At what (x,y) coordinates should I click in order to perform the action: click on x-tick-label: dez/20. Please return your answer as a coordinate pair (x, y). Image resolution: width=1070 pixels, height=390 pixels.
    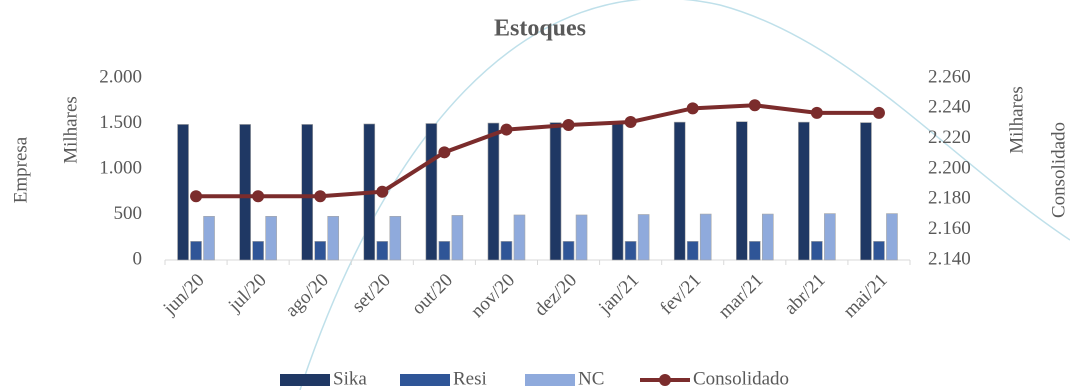
    Looking at the image, I should click on (555, 295).